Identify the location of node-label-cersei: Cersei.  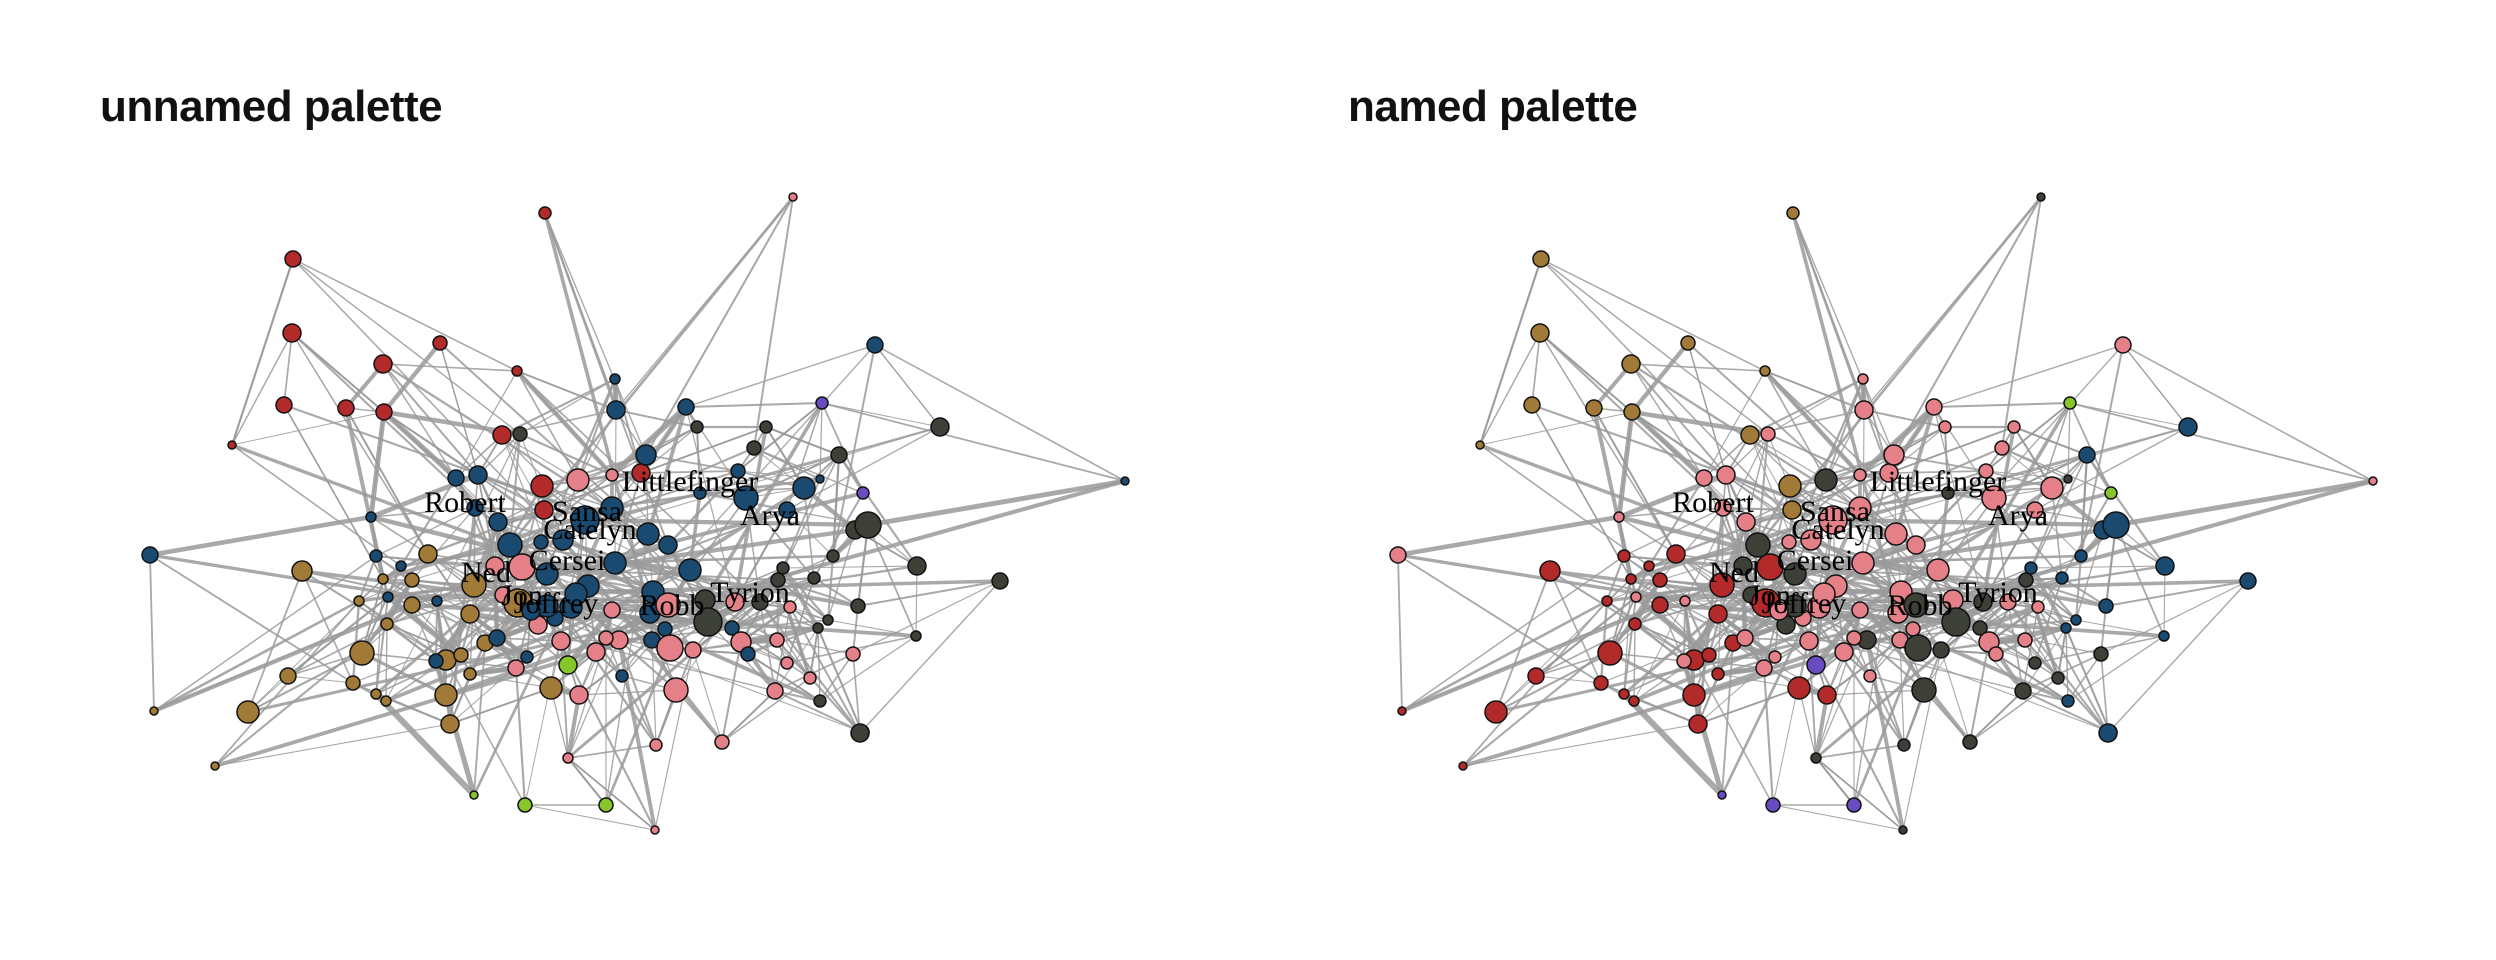
(567, 560).